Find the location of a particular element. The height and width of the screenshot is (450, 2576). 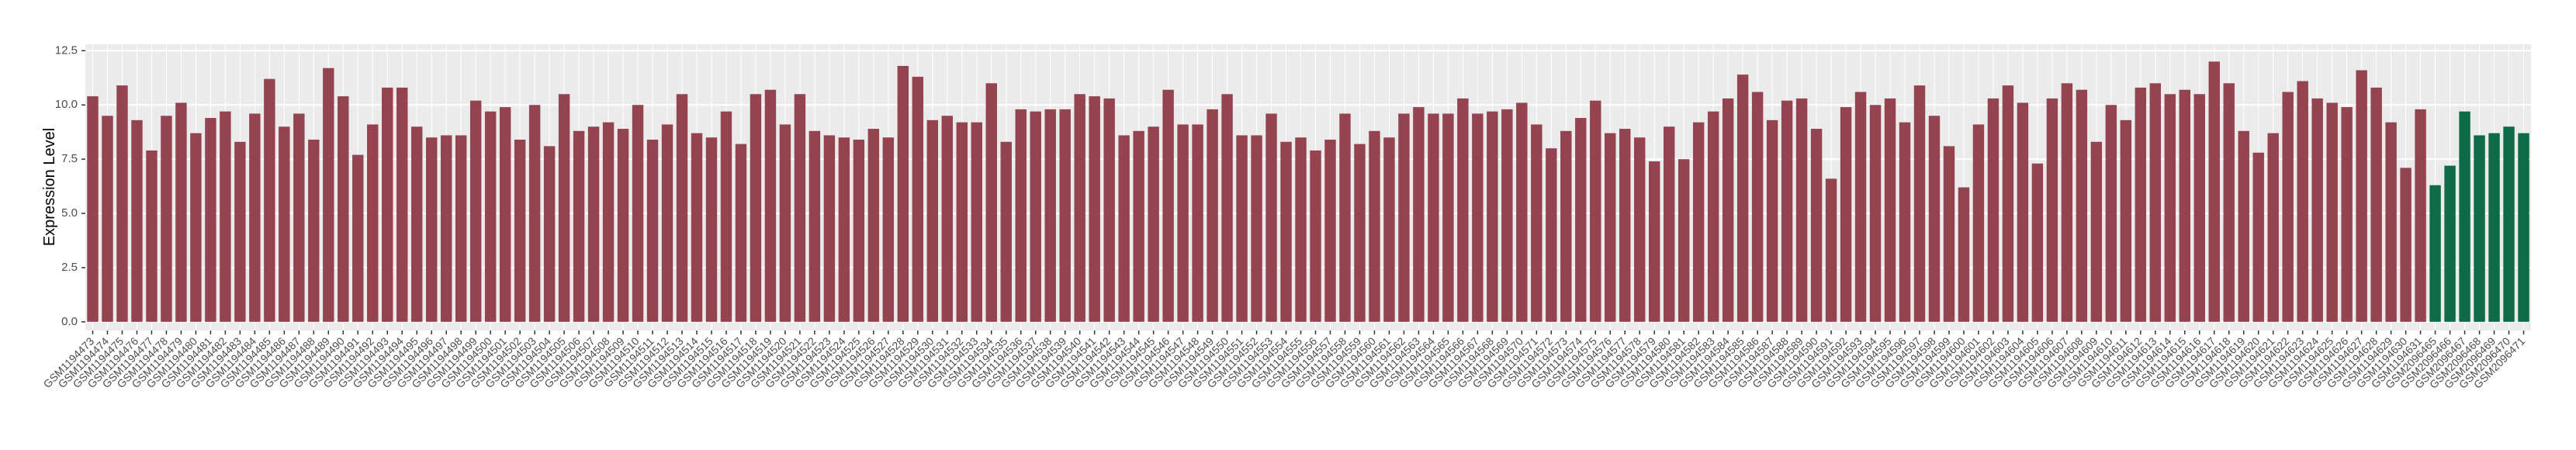

y-tick-label: 0.0 is located at coordinates (69, 321).